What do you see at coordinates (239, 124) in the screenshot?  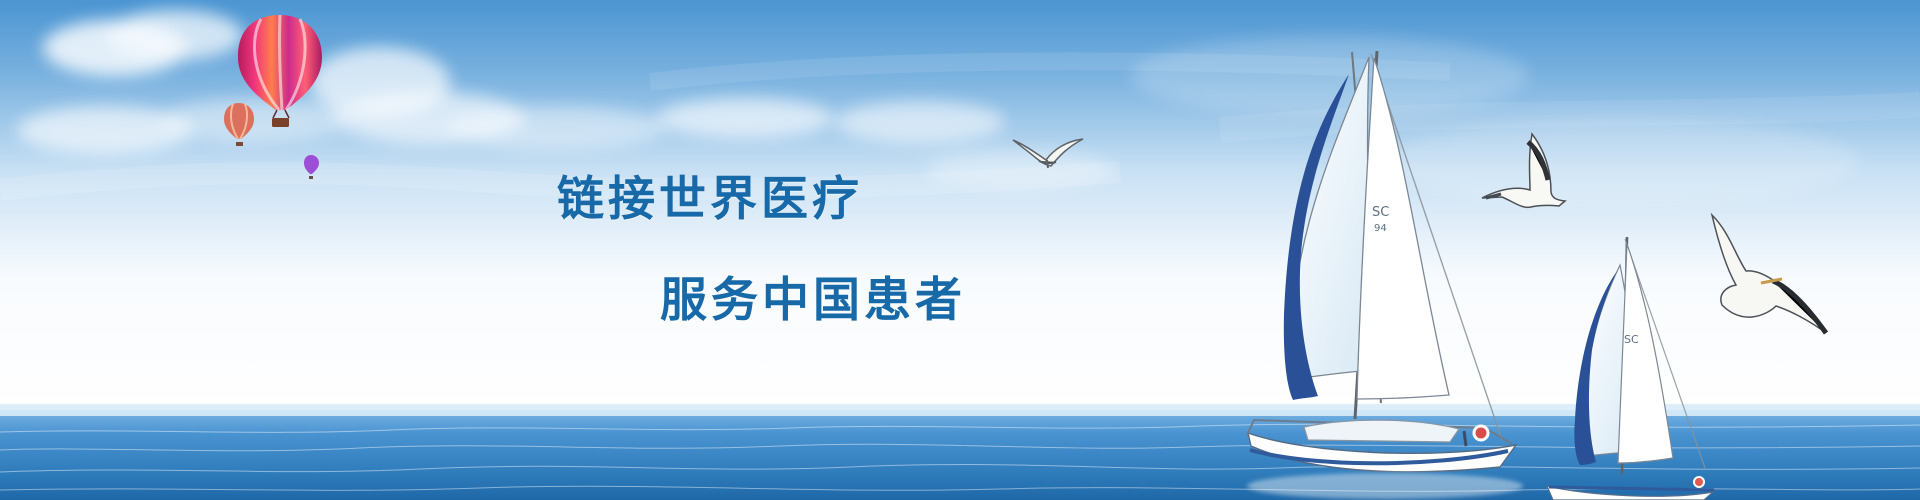 I see `small-balloon` at bounding box center [239, 124].